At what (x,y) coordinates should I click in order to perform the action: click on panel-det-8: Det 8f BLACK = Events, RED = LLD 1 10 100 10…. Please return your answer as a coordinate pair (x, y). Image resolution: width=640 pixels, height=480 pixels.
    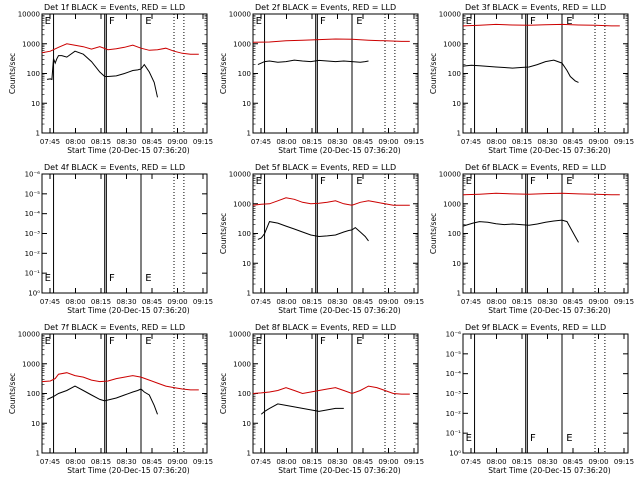
    Looking at the image, I should click on (321, 399).